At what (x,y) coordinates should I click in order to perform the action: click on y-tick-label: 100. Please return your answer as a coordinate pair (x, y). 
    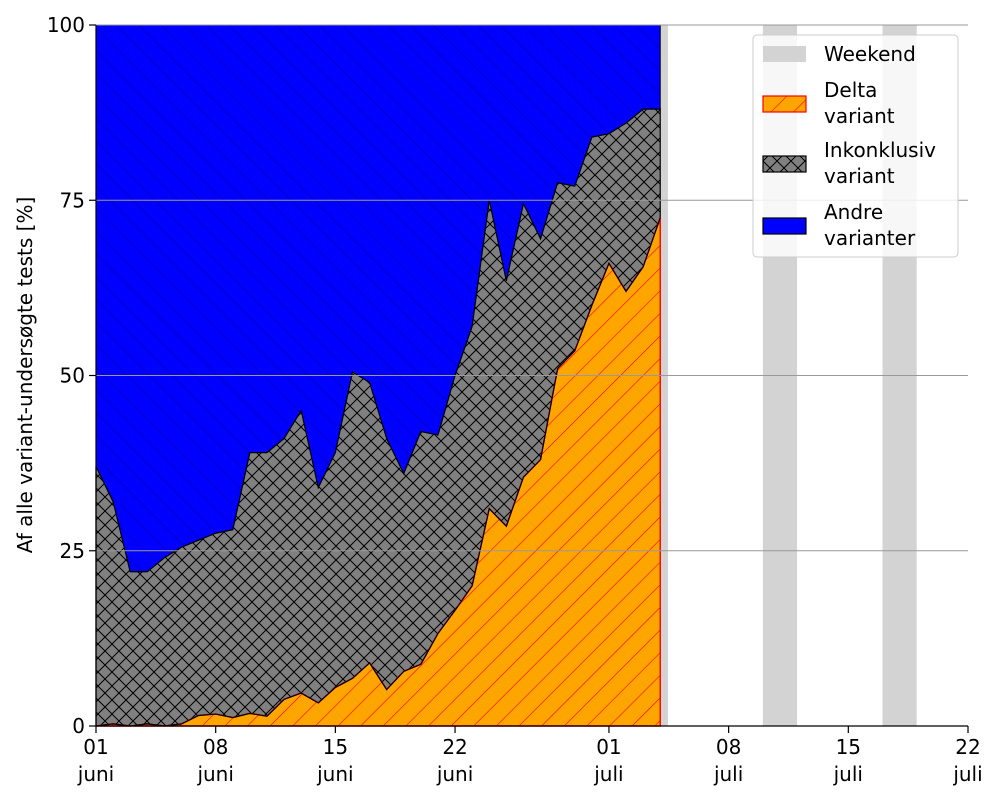
    Looking at the image, I should click on (66, 25).